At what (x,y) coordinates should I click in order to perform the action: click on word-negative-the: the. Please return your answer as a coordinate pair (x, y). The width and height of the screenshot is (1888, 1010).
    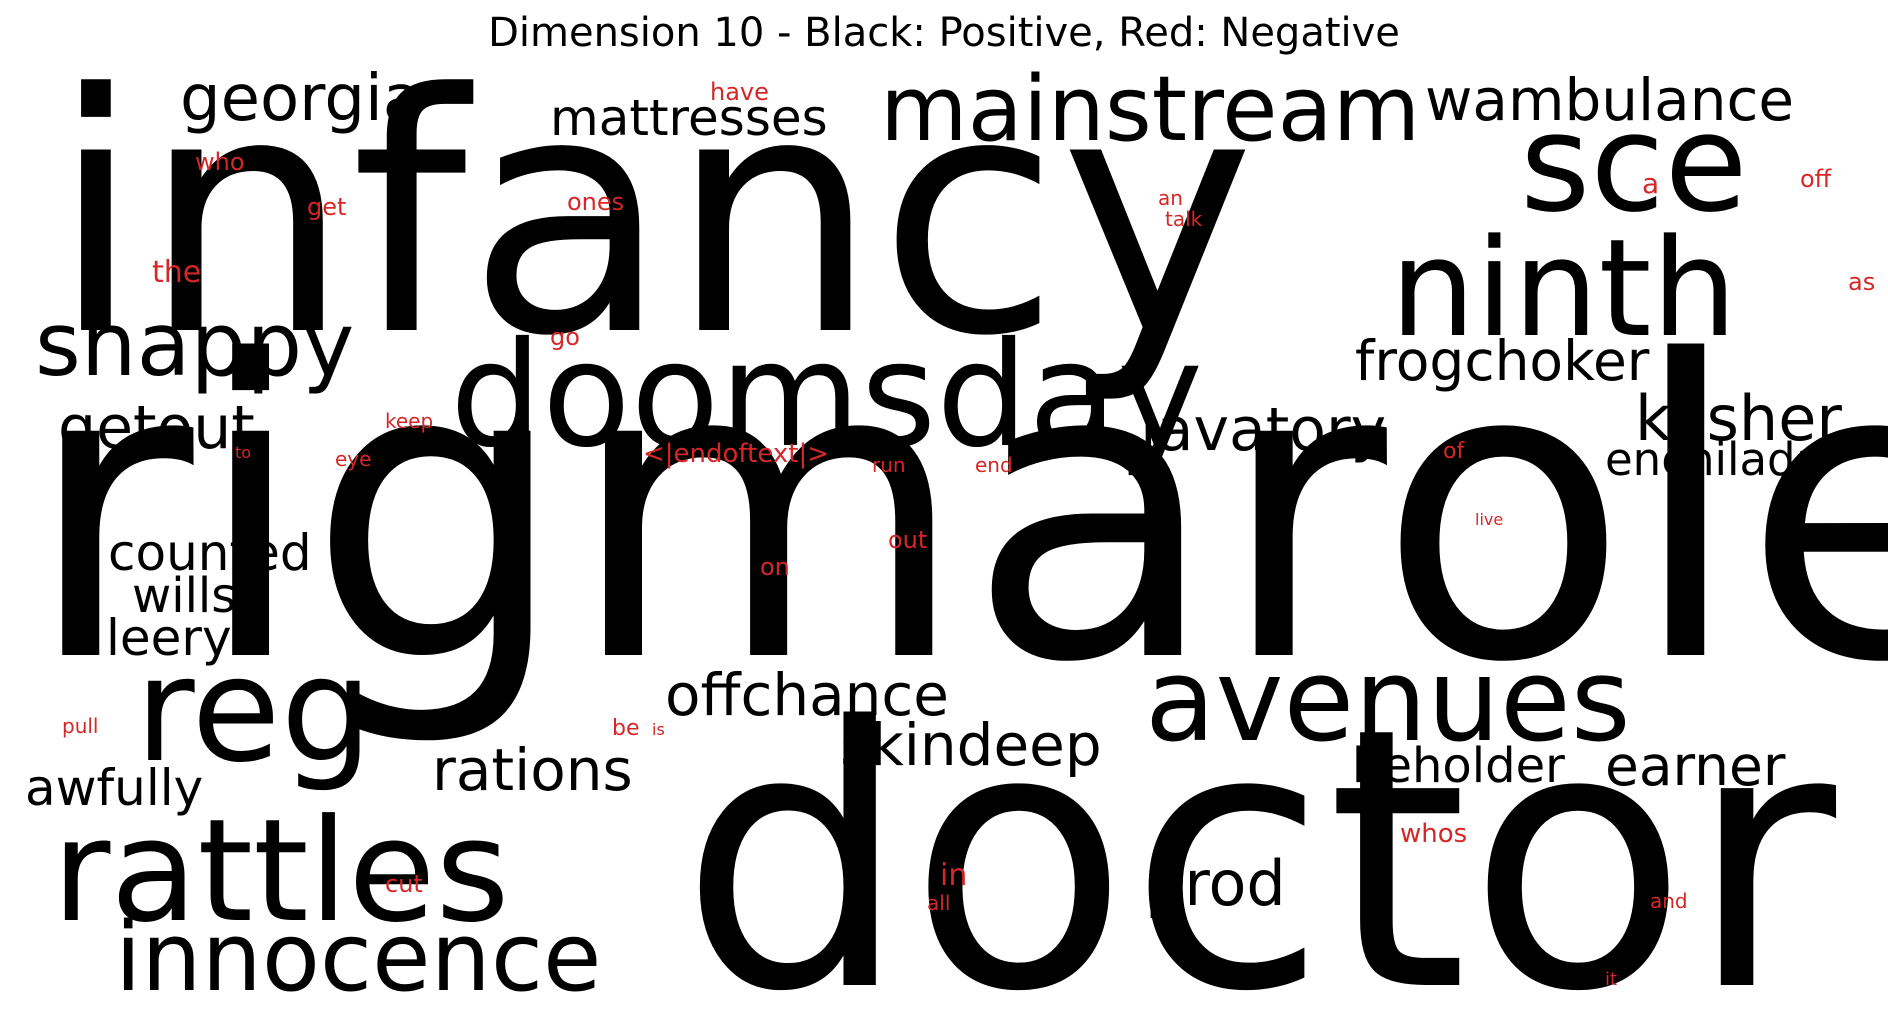
    Looking at the image, I should click on (176, 272).